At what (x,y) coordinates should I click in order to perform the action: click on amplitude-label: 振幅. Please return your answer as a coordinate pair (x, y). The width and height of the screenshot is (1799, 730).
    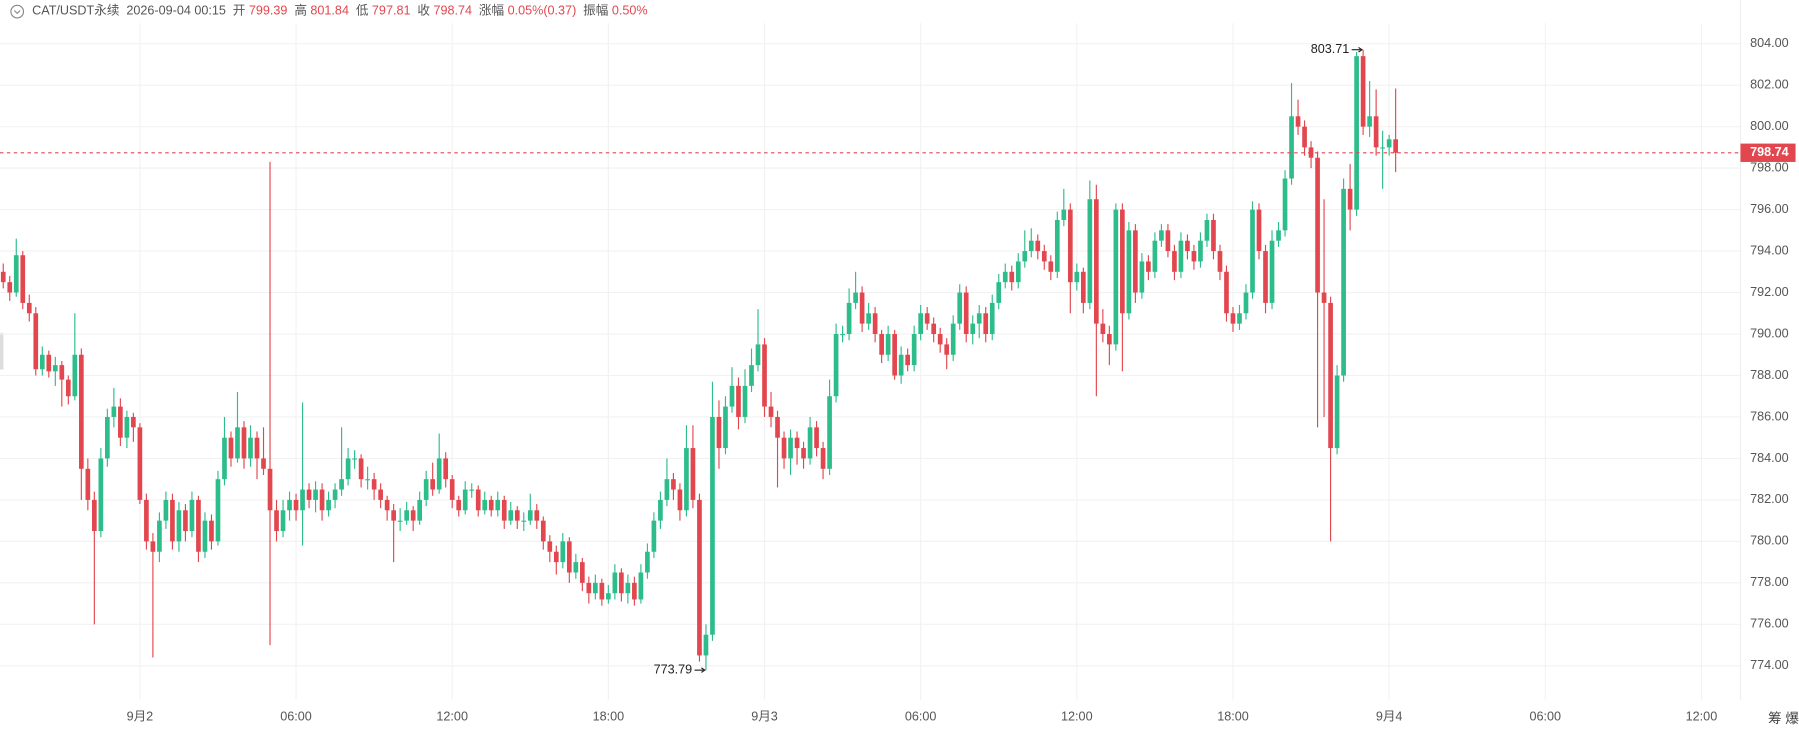
    Looking at the image, I should click on (595, 11).